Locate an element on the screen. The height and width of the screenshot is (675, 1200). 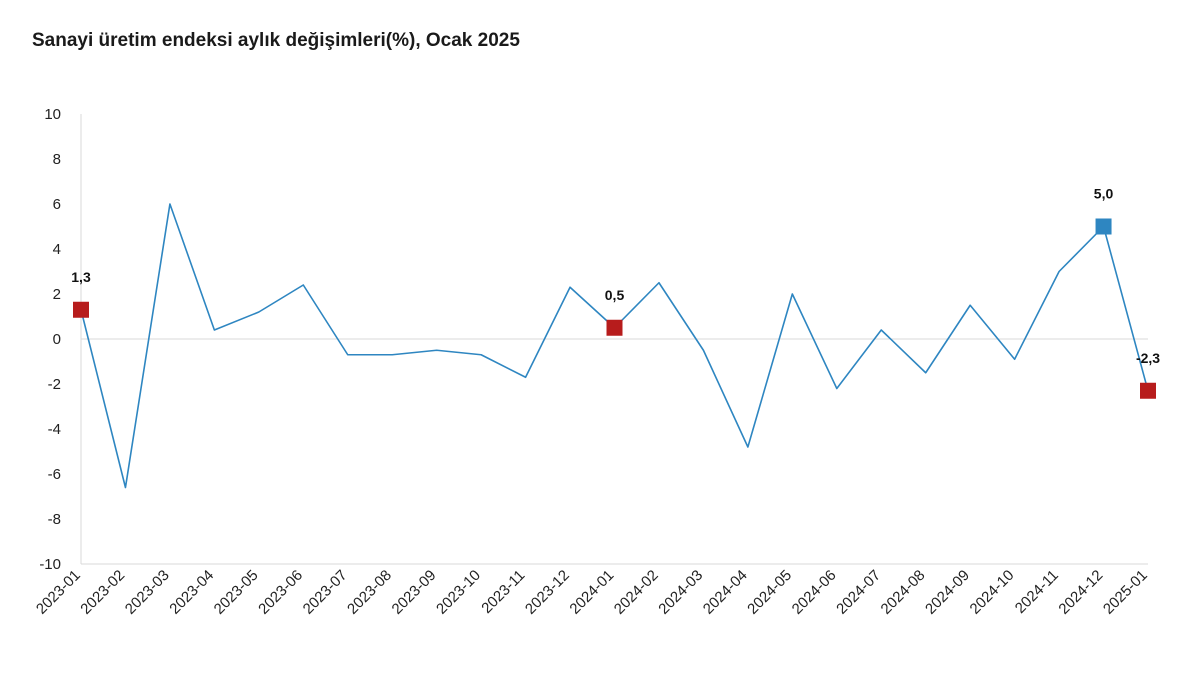
x-tick-label: 2023-01 is located at coordinates (58, 592).